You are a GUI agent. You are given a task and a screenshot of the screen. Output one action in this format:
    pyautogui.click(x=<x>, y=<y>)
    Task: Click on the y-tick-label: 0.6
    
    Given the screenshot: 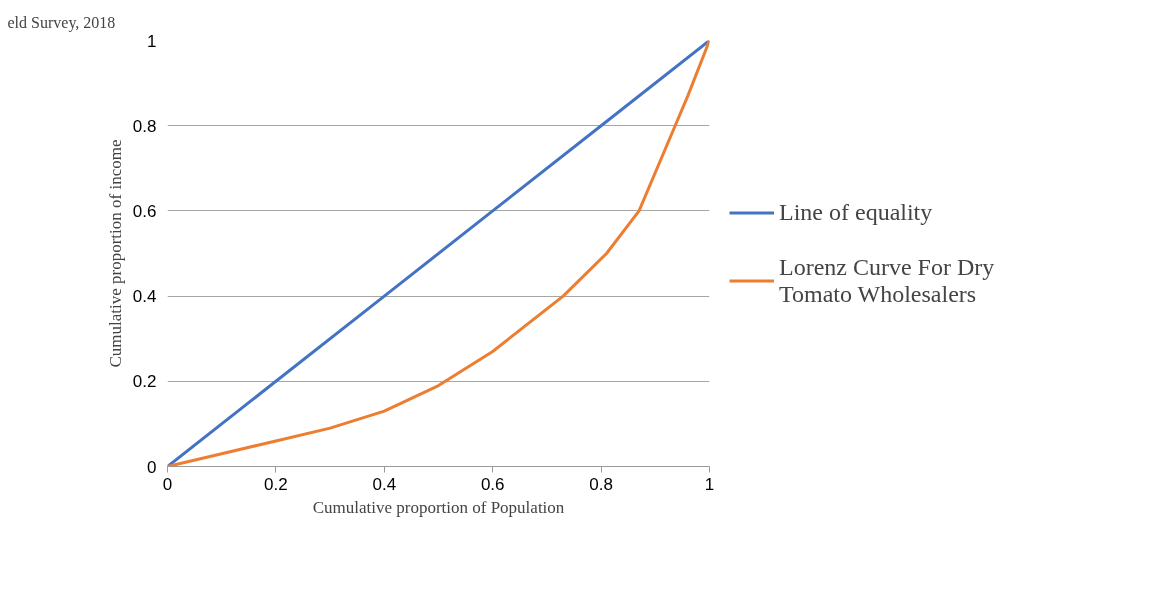 What is the action you would take?
    pyautogui.click(x=144, y=211)
    